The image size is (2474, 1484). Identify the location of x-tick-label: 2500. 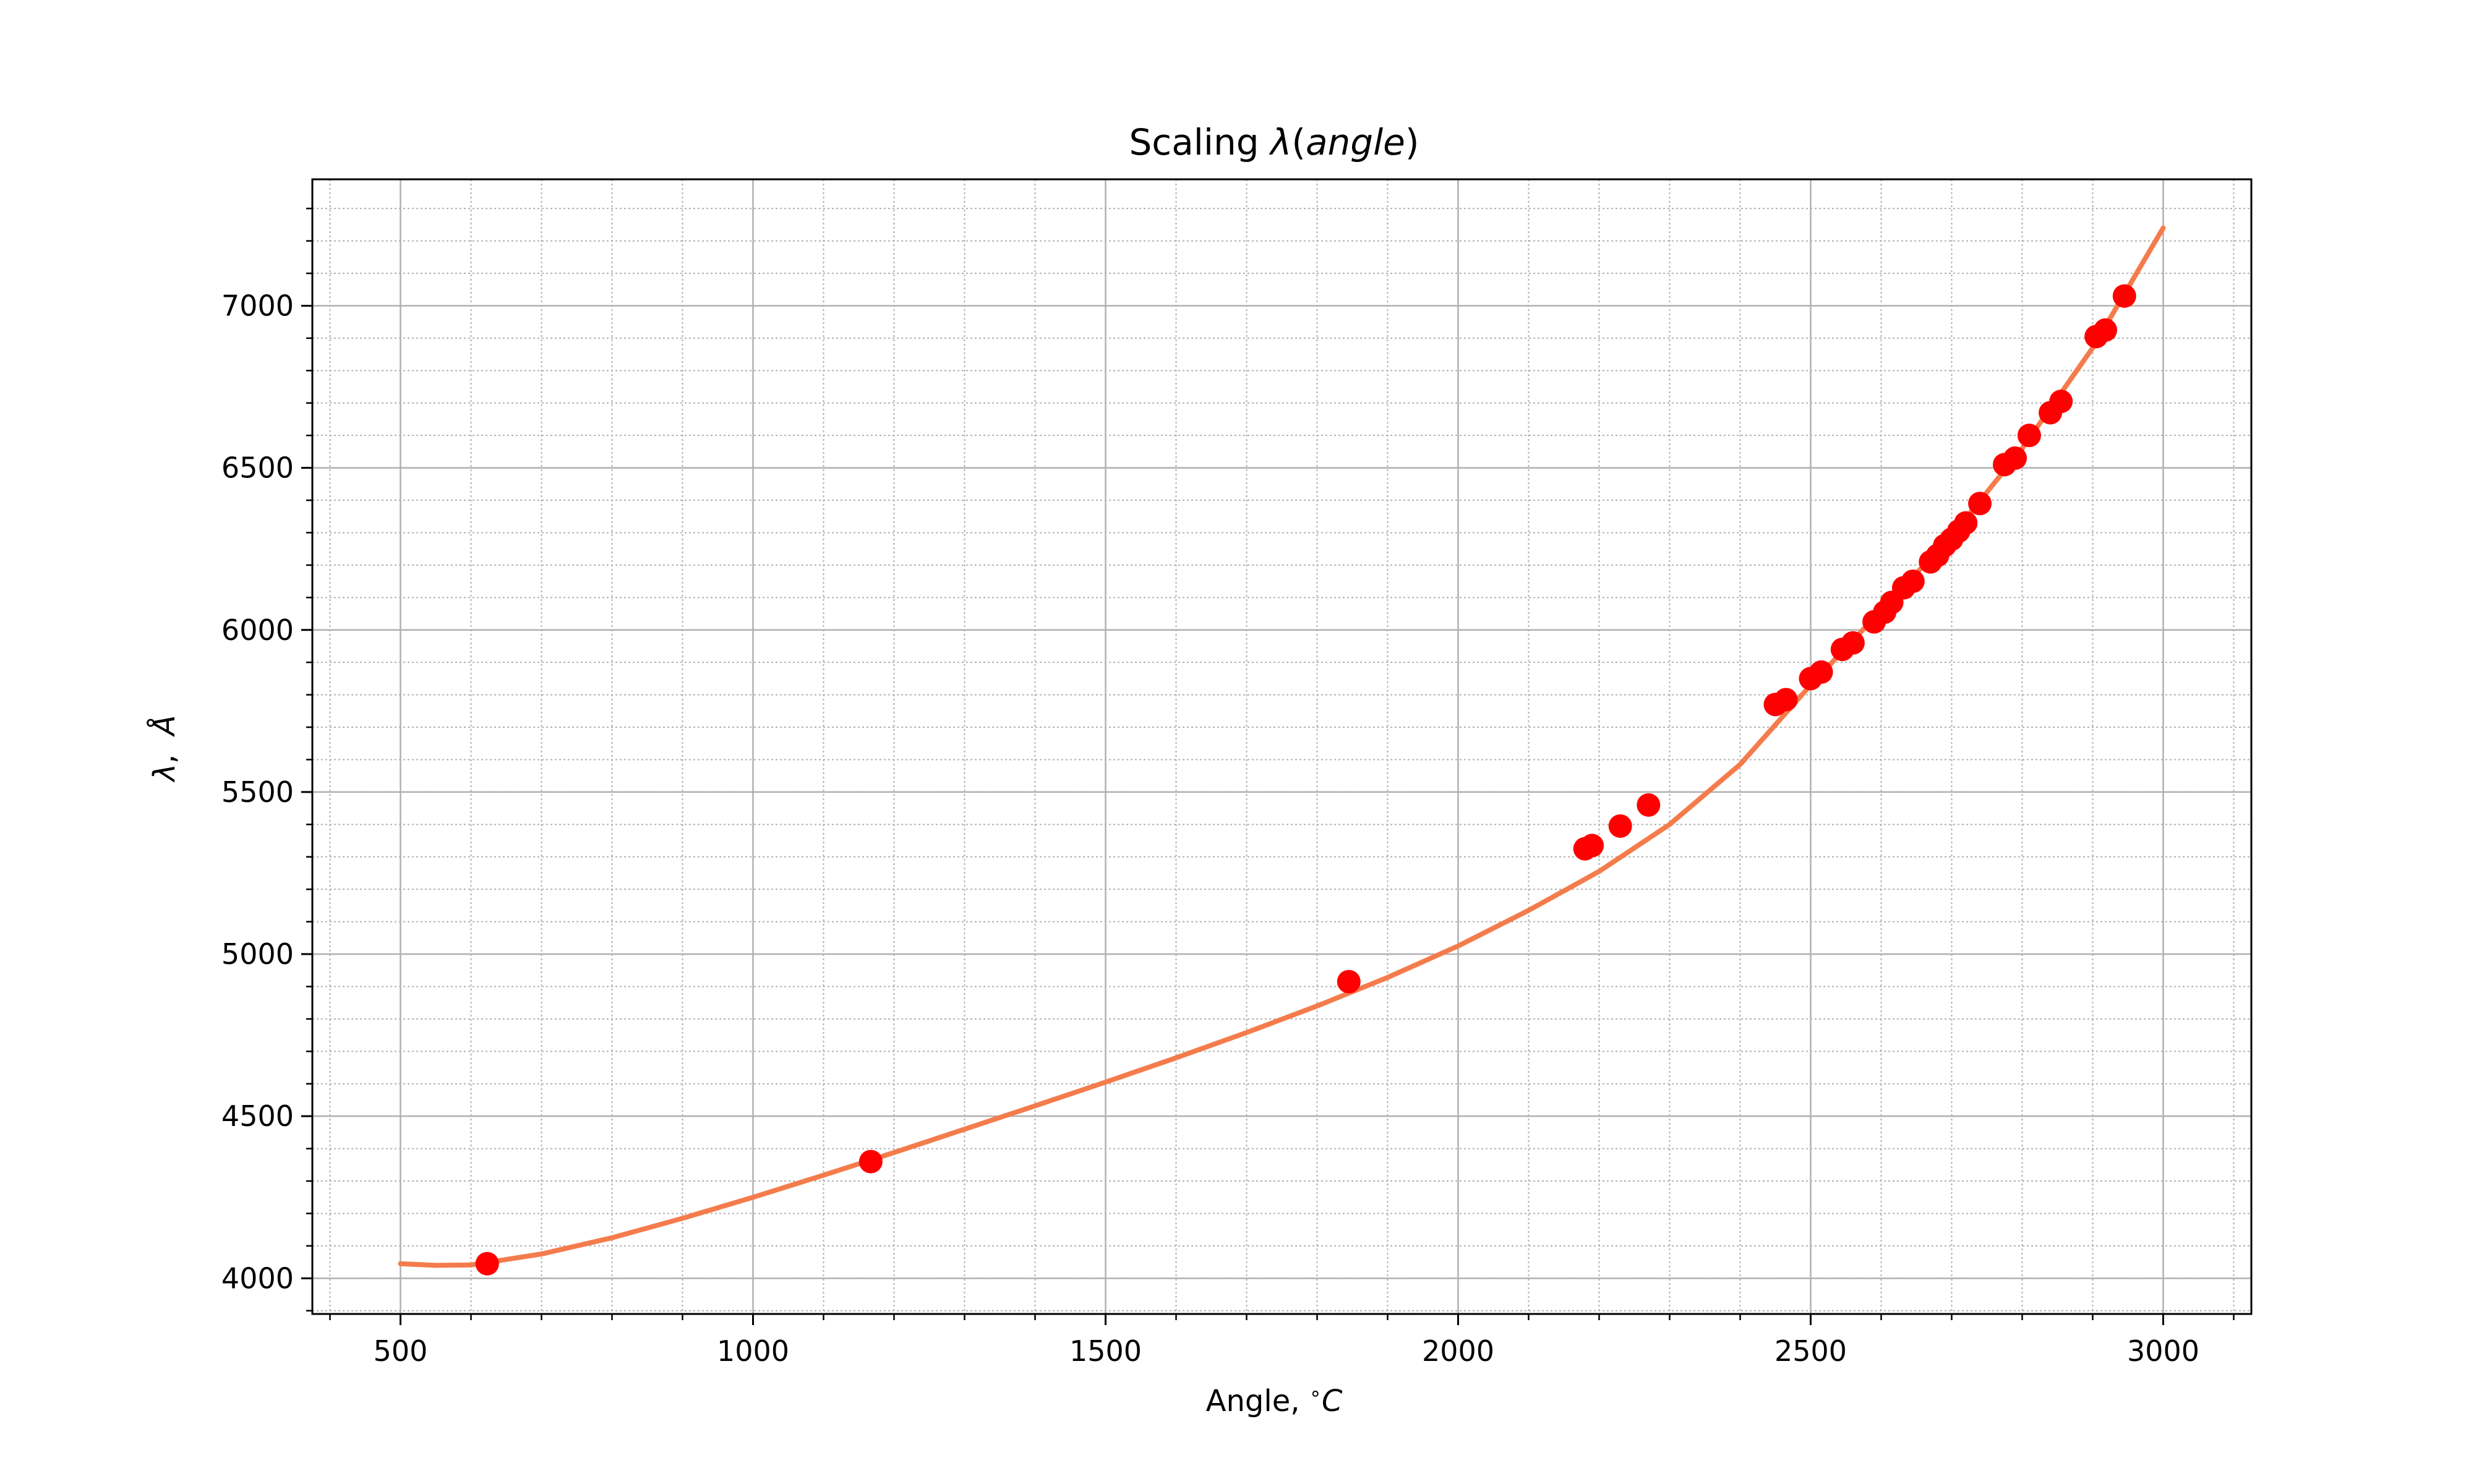
(1811, 1351).